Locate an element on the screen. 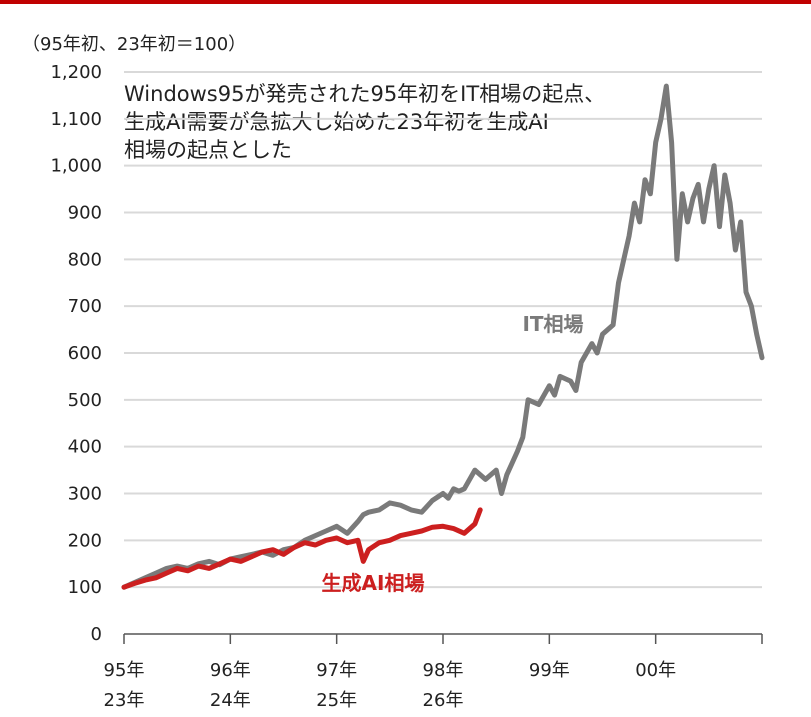 This screenshot has width=811, height=717. x-tick-label-bottom: 26年 is located at coordinates (443, 700).